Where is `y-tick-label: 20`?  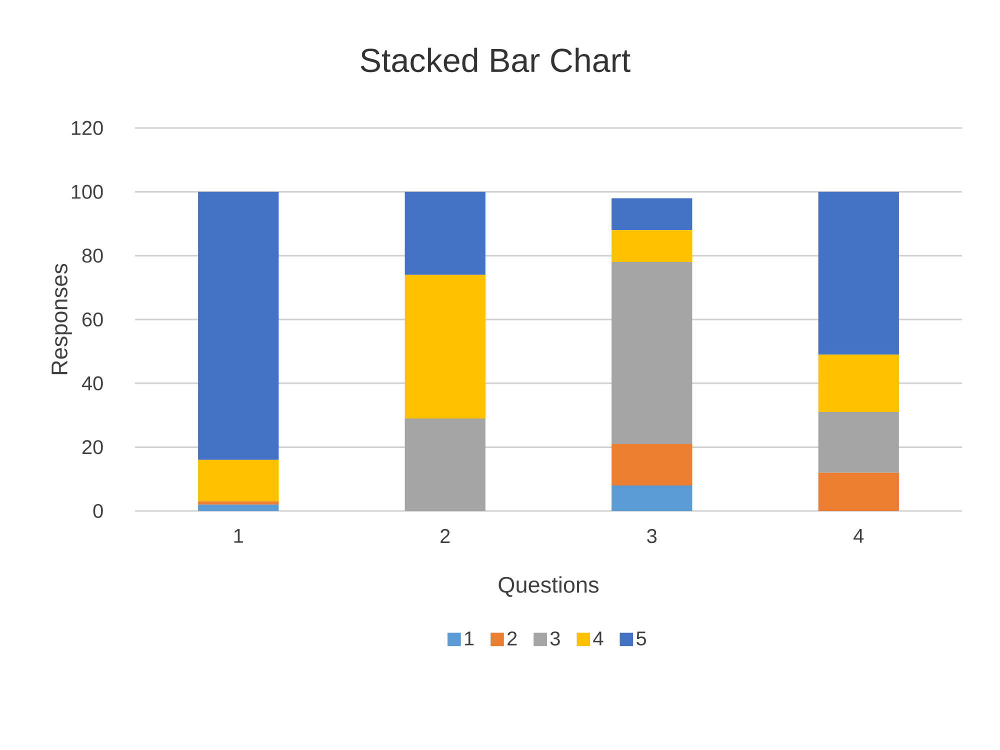
y-tick-label: 20 is located at coordinates (92, 447).